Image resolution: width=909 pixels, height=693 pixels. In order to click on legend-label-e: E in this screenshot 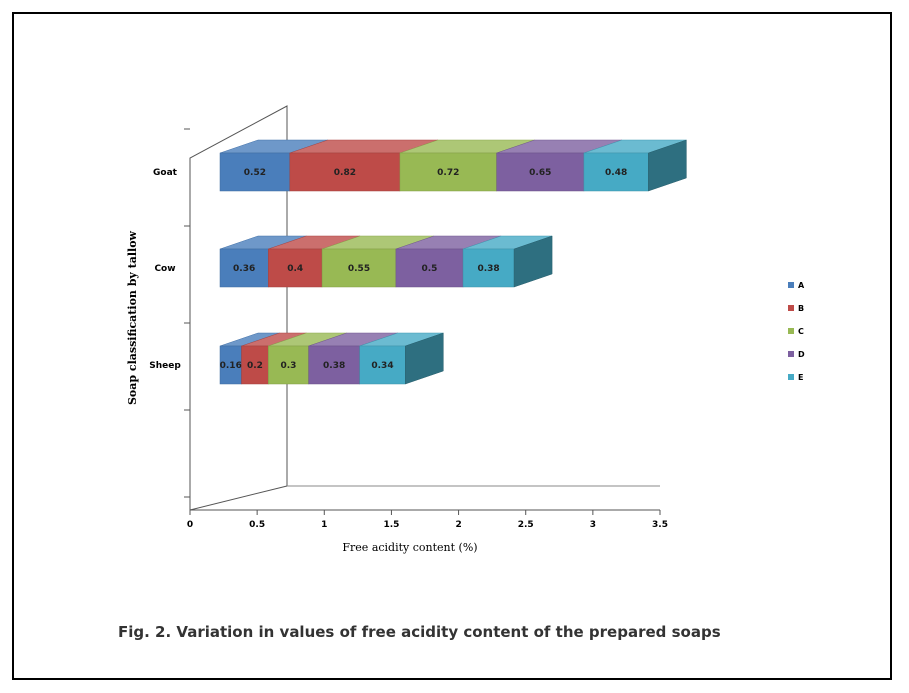, I will do `click(800, 377)`.